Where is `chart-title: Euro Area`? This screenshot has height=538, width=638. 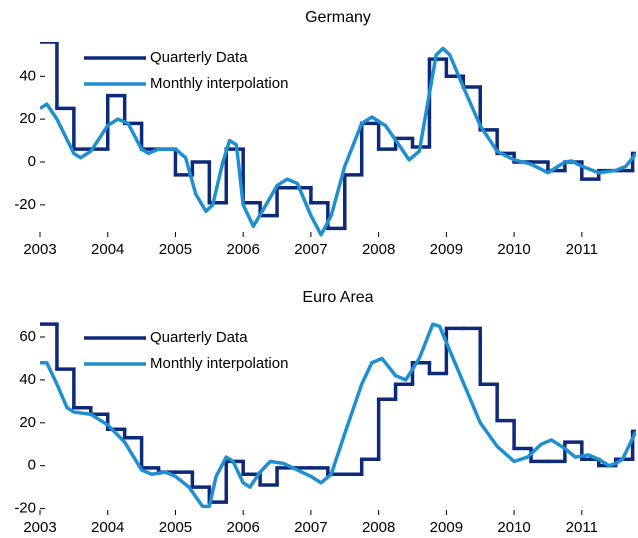
chart-title: Euro Area is located at coordinates (337, 297).